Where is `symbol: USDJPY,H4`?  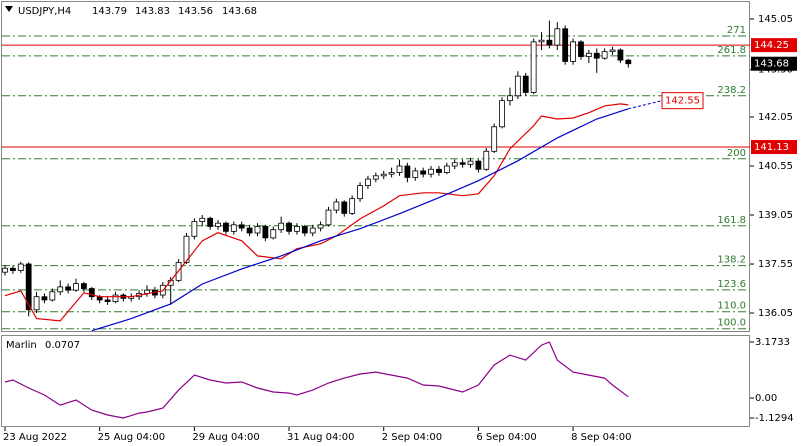
symbol: USDJPY,H4 is located at coordinates (44, 11).